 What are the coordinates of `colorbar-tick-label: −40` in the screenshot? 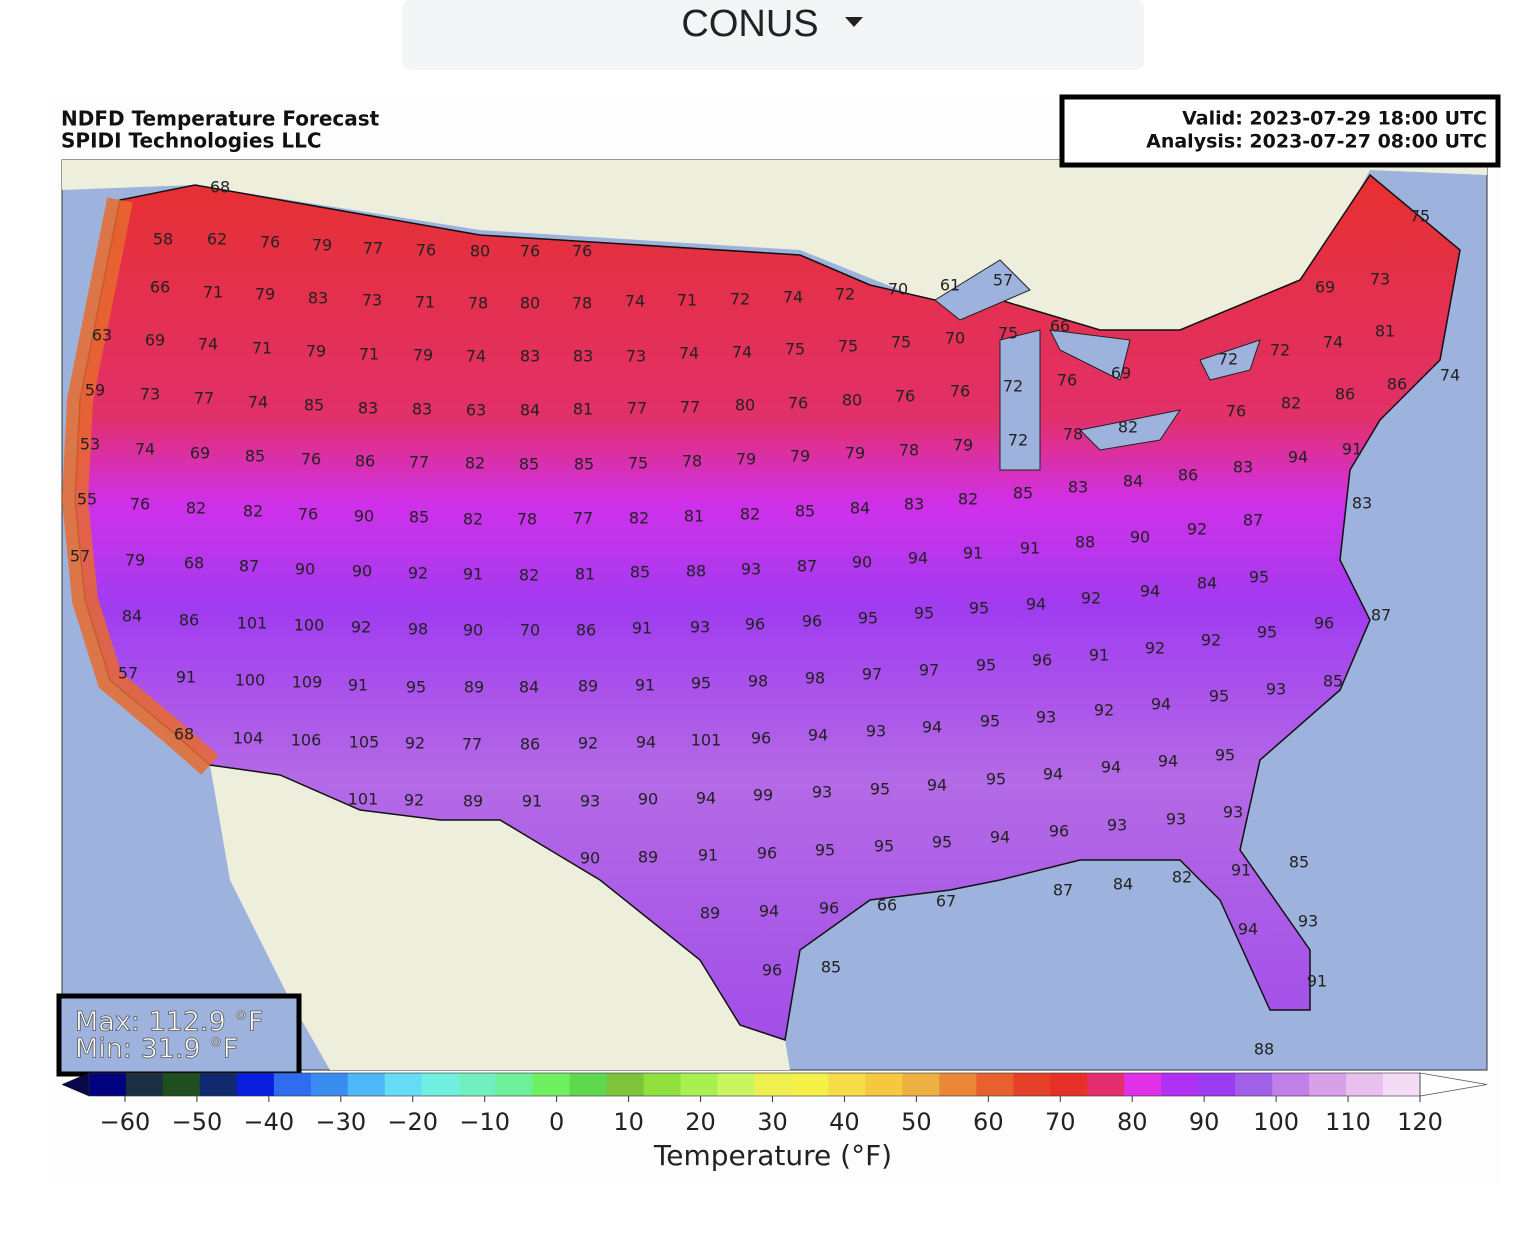 It's located at (269, 1122).